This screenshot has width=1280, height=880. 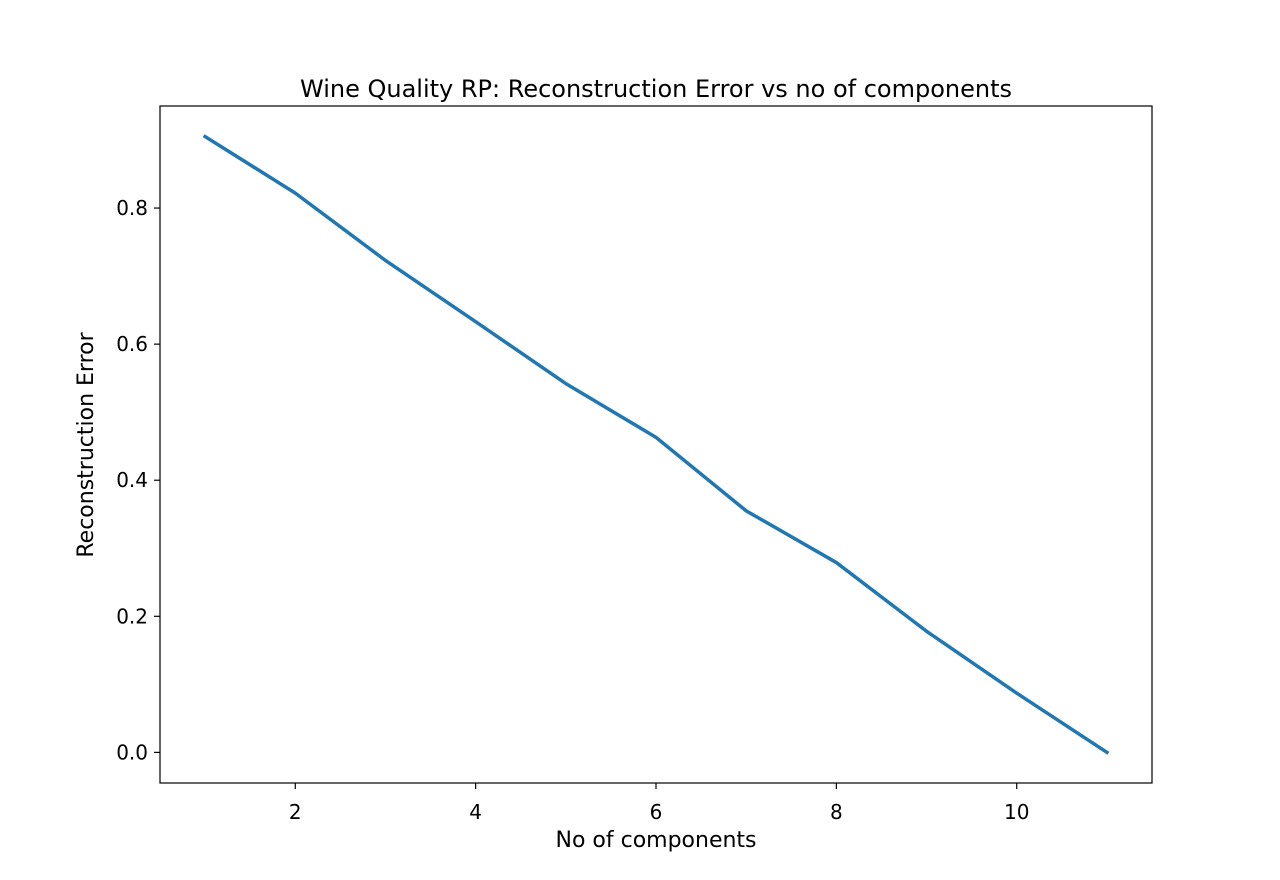 What do you see at coordinates (132, 752) in the screenshot?
I see `y-tick-label: 0.0` at bounding box center [132, 752].